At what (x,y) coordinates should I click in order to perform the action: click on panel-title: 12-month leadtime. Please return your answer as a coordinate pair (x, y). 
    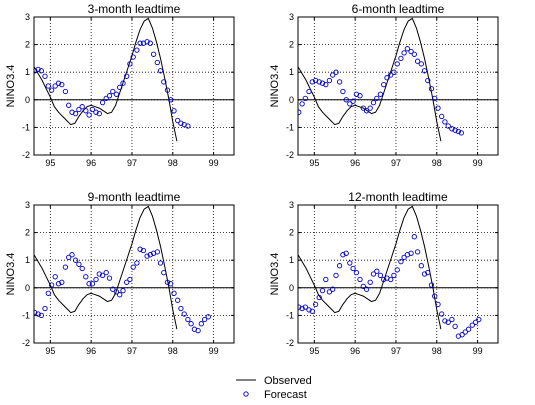
    Looking at the image, I should click on (398, 197).